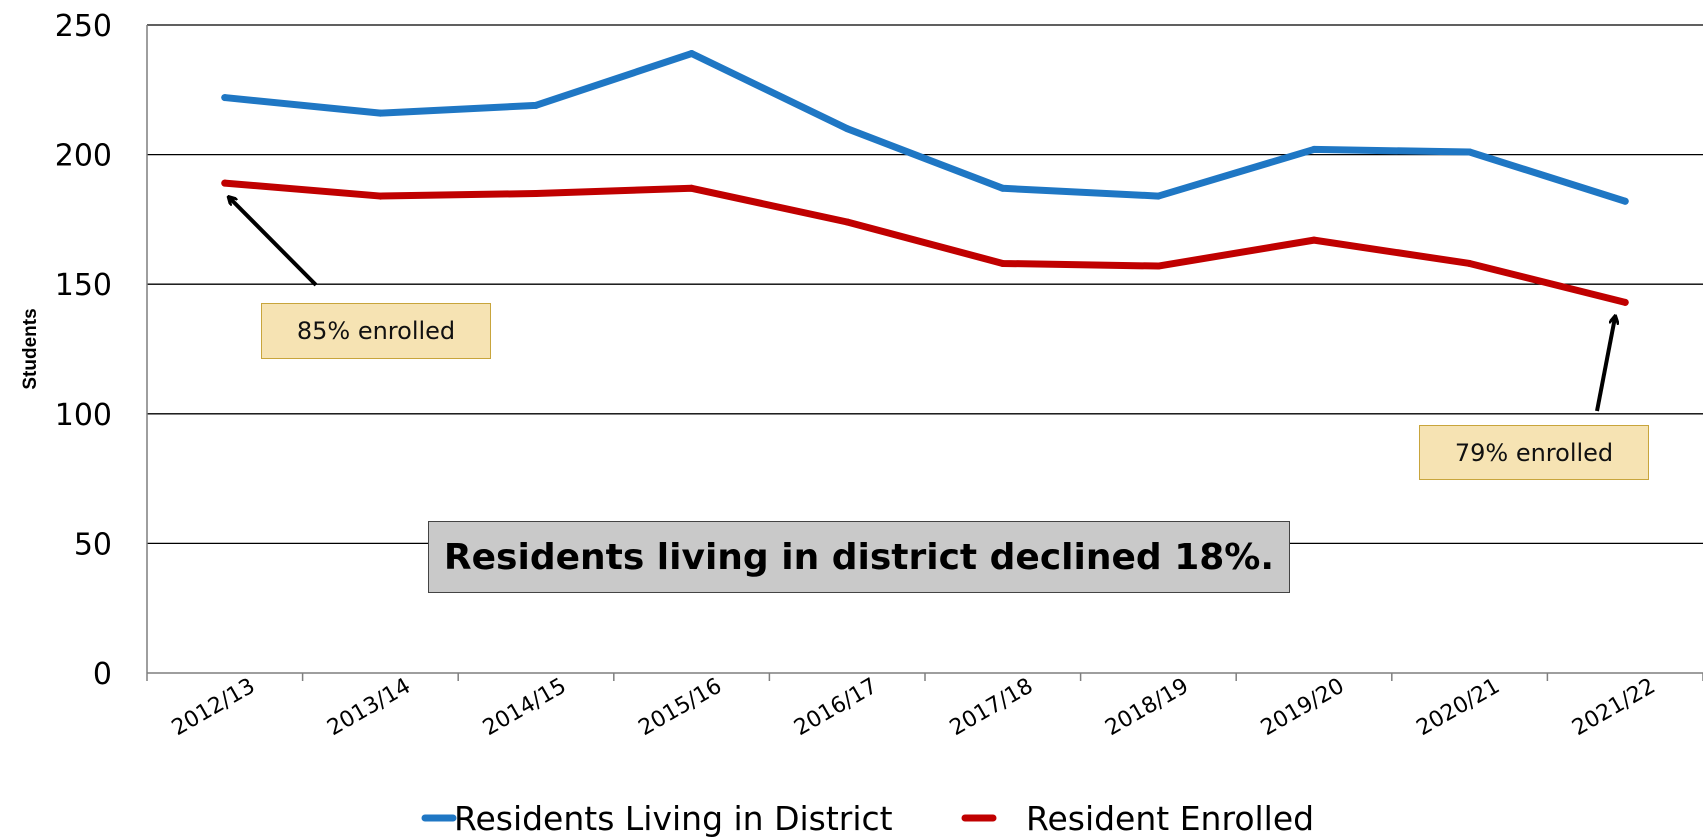 The image size is (1703, 840). I want to click on x-tick-label: 2012/13, so click(214, 707).